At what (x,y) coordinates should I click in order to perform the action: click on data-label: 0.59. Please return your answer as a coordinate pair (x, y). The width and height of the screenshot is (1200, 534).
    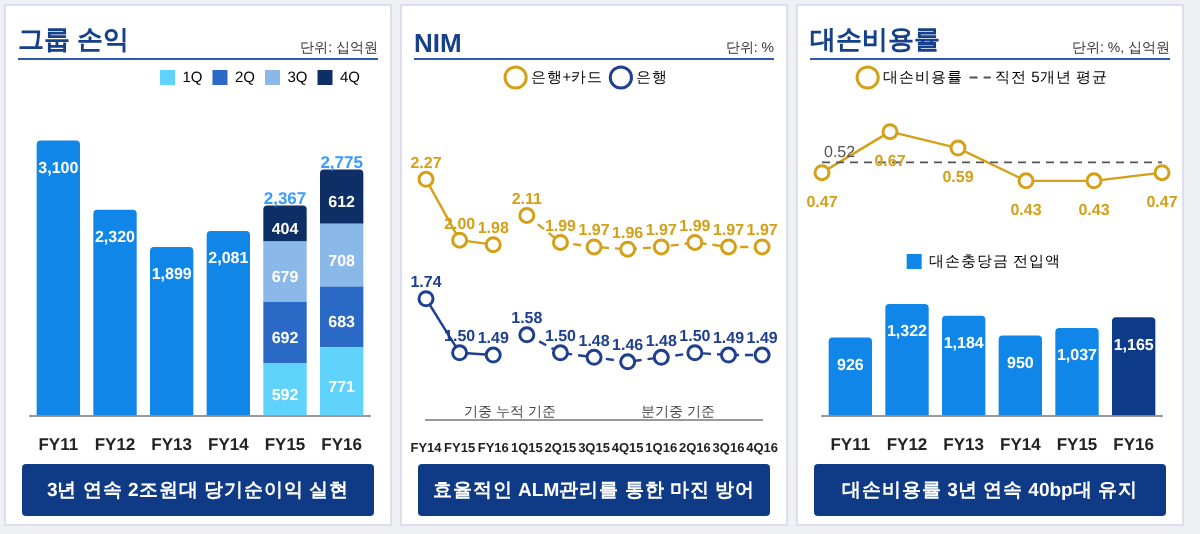
    Looking at the image, I should click on (958, 177).